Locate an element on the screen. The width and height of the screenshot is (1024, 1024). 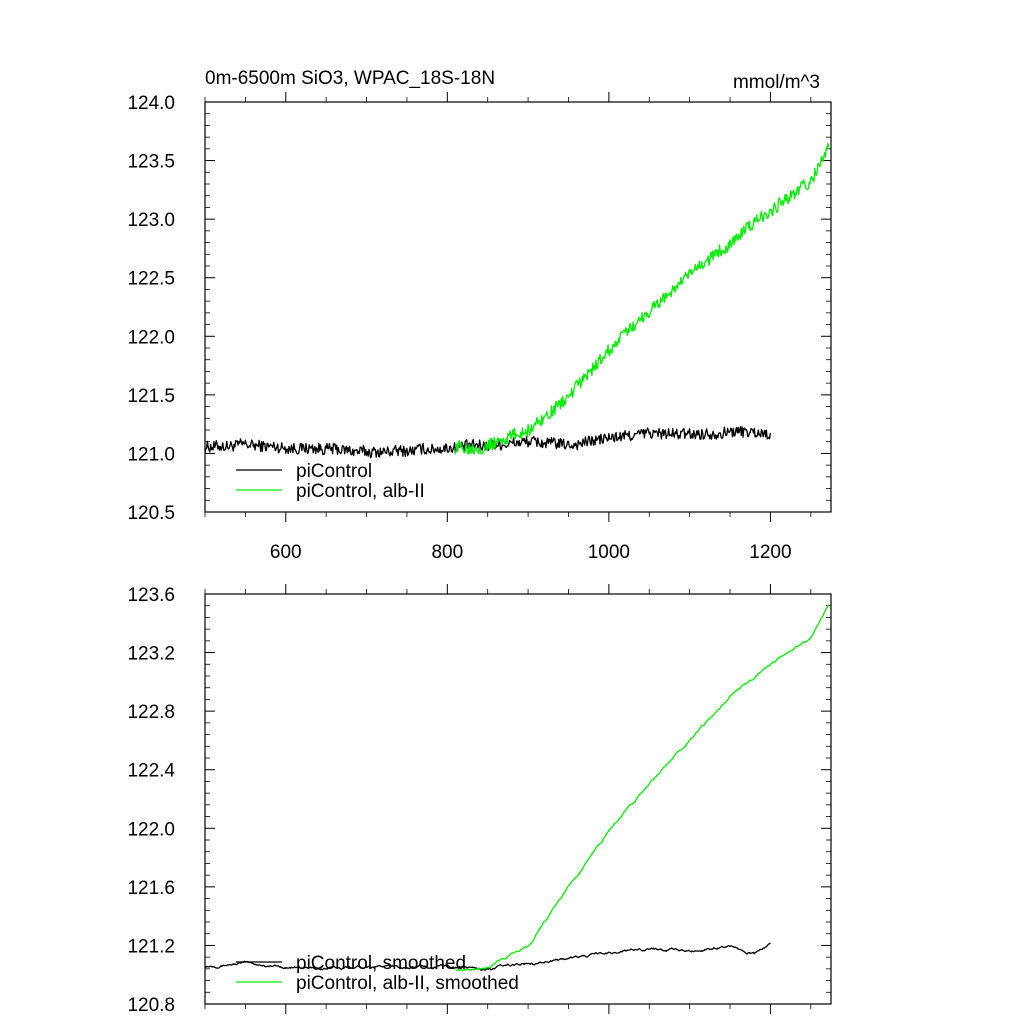
y-tick-label: 121.6 is located at coordinates (151, 888).